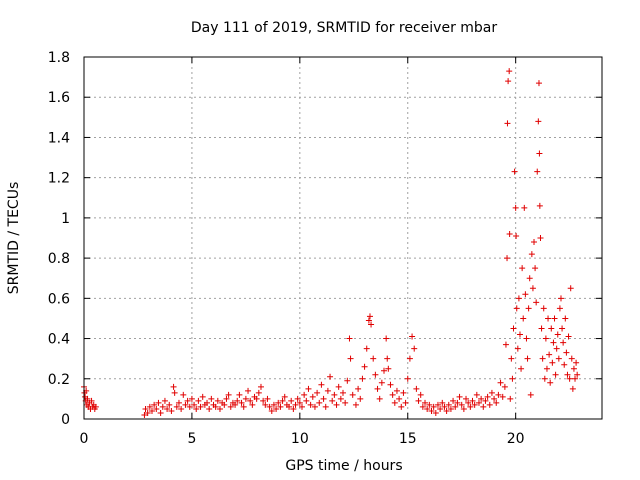 Image resolution: width=640 pixels, height=480 pixels. What do you see at coordinates (14, 238) in the screenshot?
I see `y-axis-label: SRMTID / TECUs` at bounding box center [14, 238].